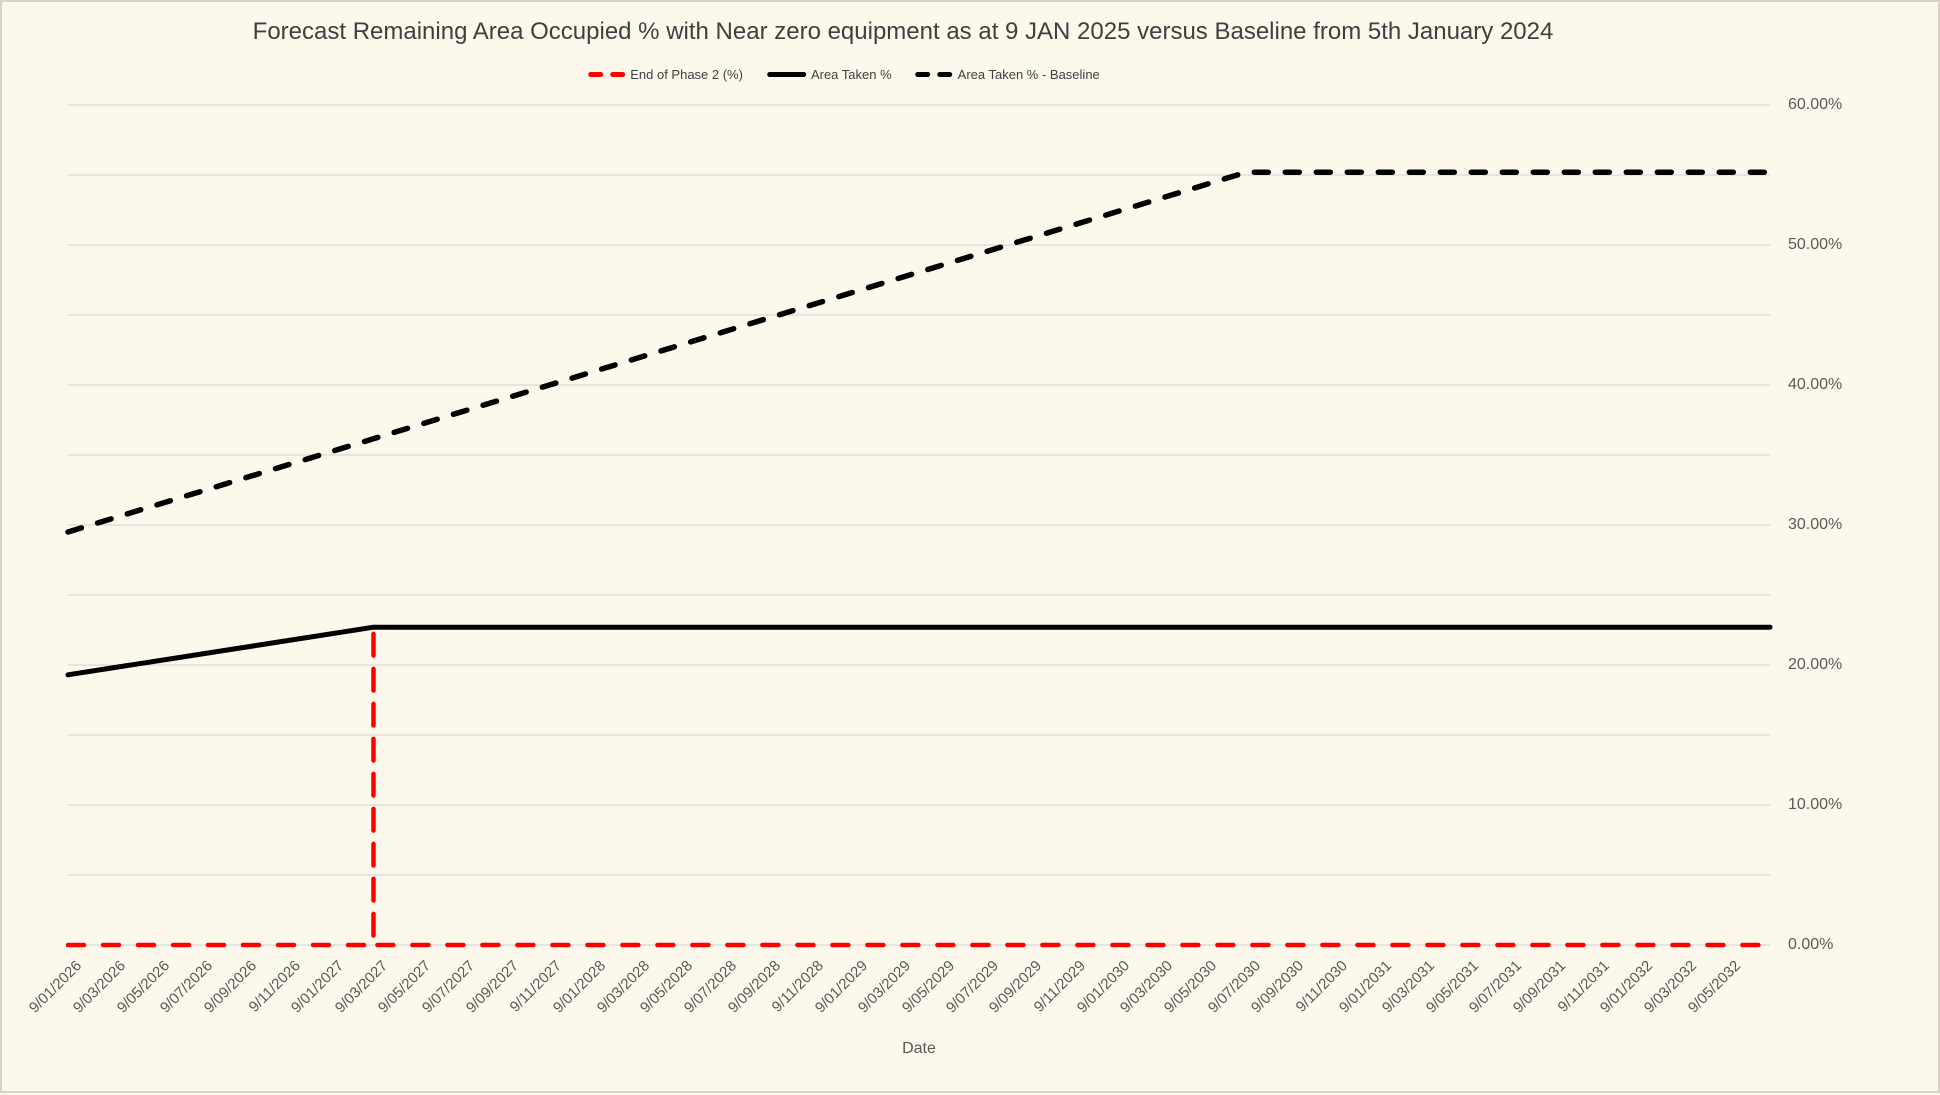  I want to click on legend-sample-black-solid-line-icon, so click(786, 74).